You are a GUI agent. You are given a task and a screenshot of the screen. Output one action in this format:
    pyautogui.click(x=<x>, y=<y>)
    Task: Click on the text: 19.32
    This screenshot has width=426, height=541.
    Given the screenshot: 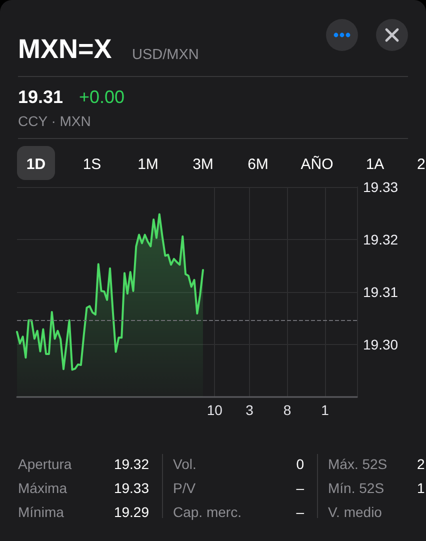 What is the action you would take?
    pyautogui.click(x=131, y=464)
    